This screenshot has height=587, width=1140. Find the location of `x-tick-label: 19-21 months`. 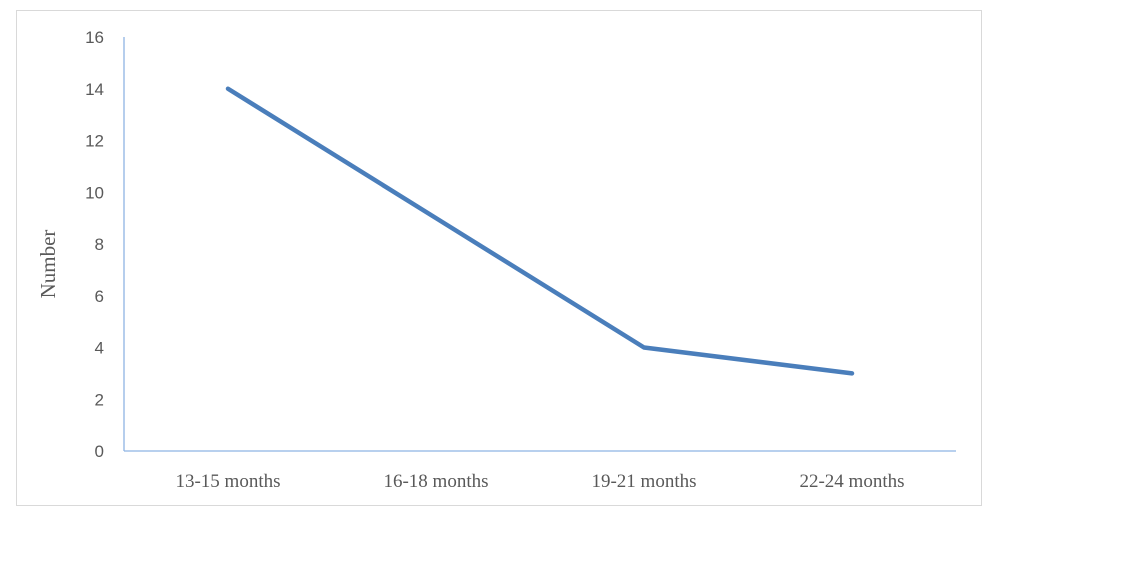

x-tick-label: 19-21 months is located at coordinates (643, 481).